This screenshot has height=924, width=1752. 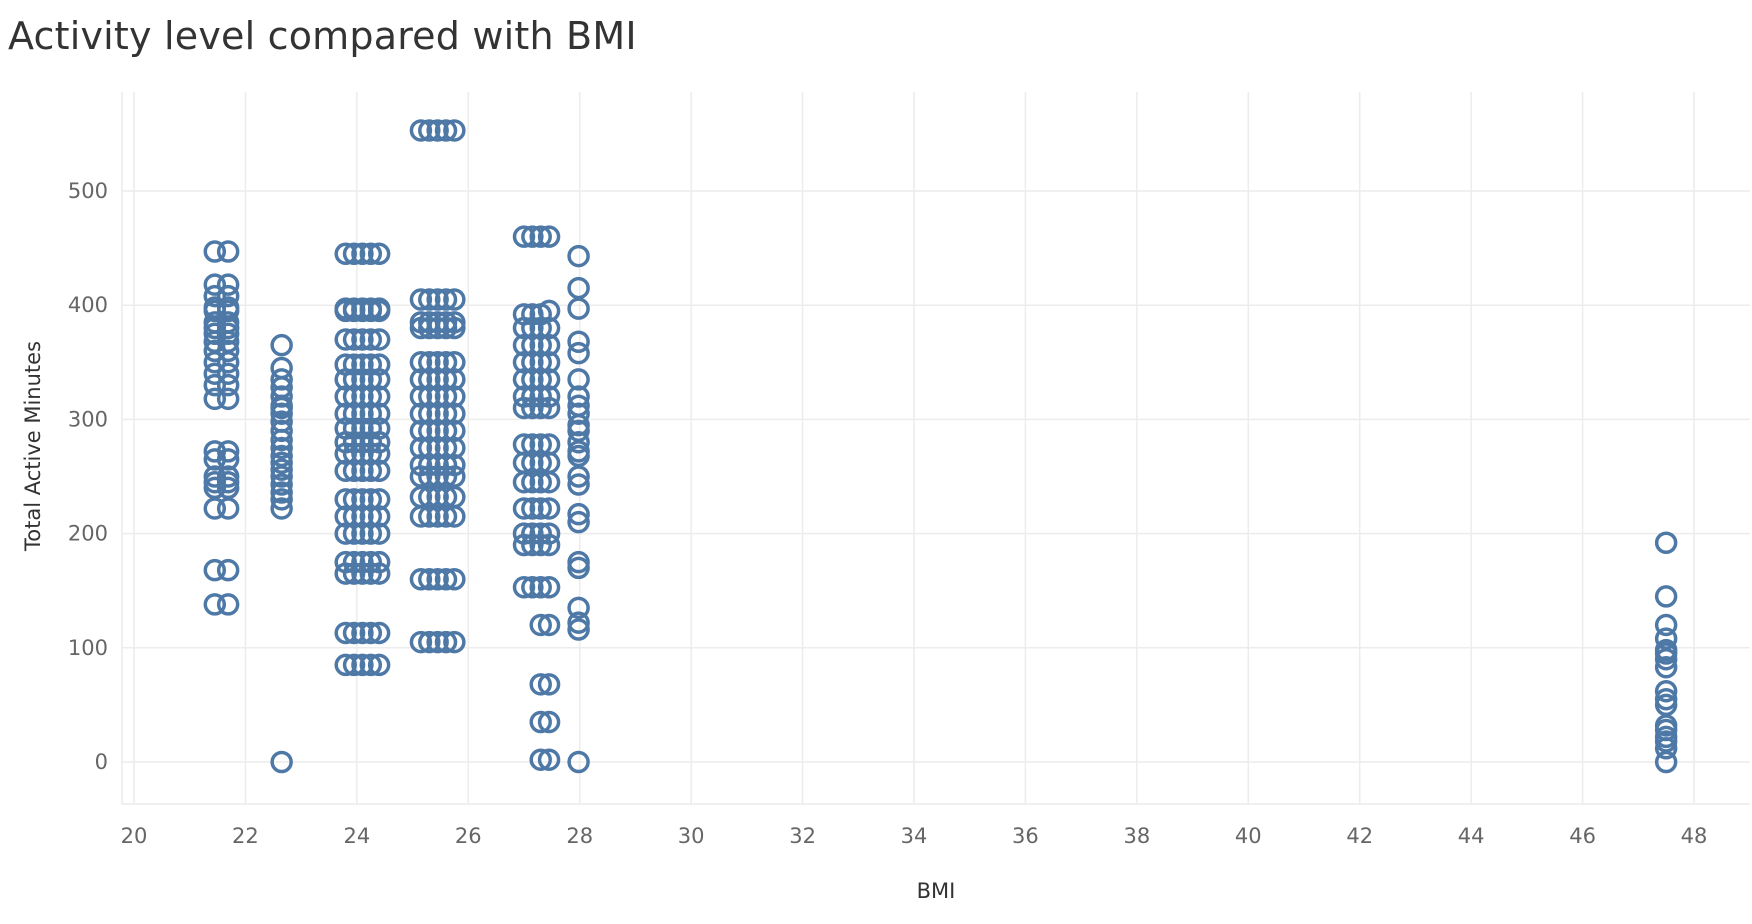 What do you see at coordinates (1694, 836) in the screenshot?
I see `x-tick-label: 48` at bounding box center [1694, 836].